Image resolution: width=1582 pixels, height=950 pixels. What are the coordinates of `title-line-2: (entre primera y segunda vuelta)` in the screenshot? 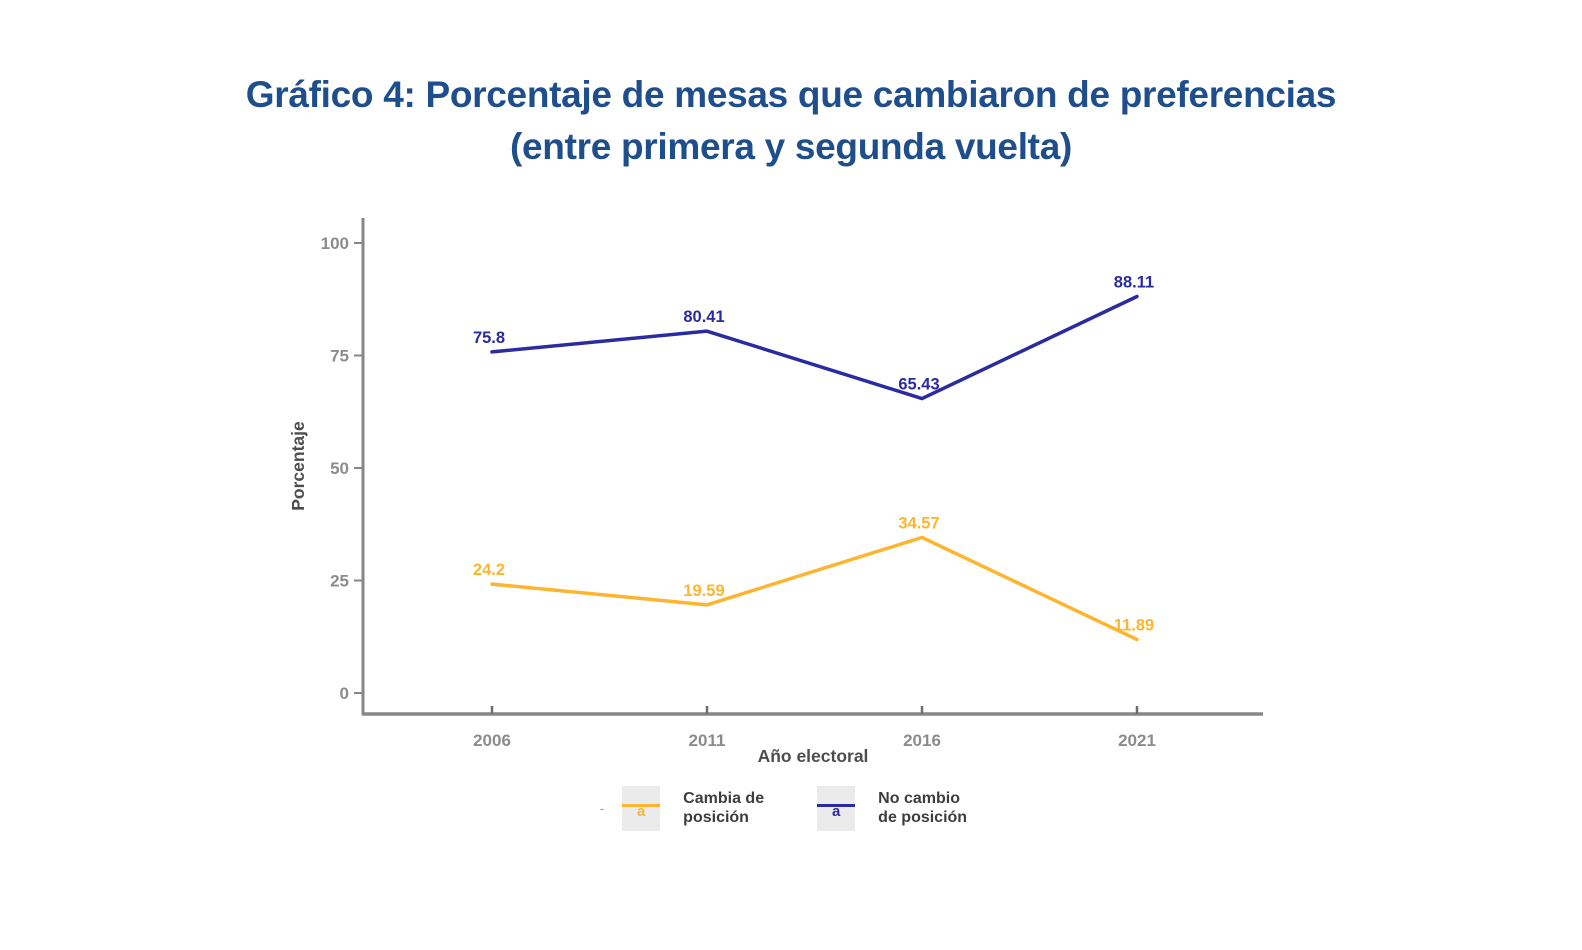 It's located at (791, 147).